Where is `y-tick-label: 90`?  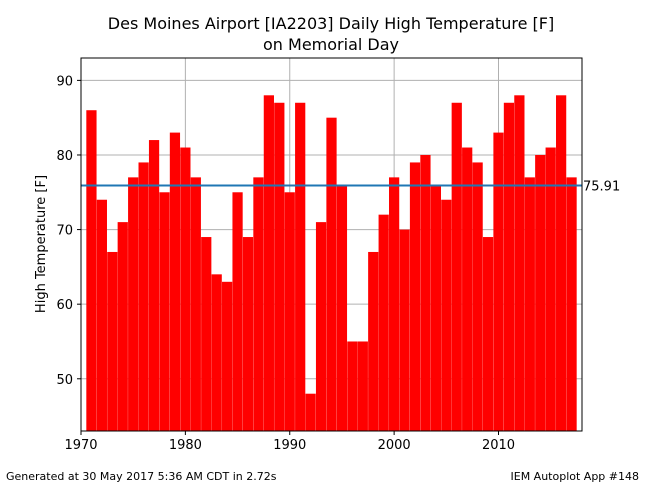
y-tick-label: 90 is located at coordinates (64, 81).